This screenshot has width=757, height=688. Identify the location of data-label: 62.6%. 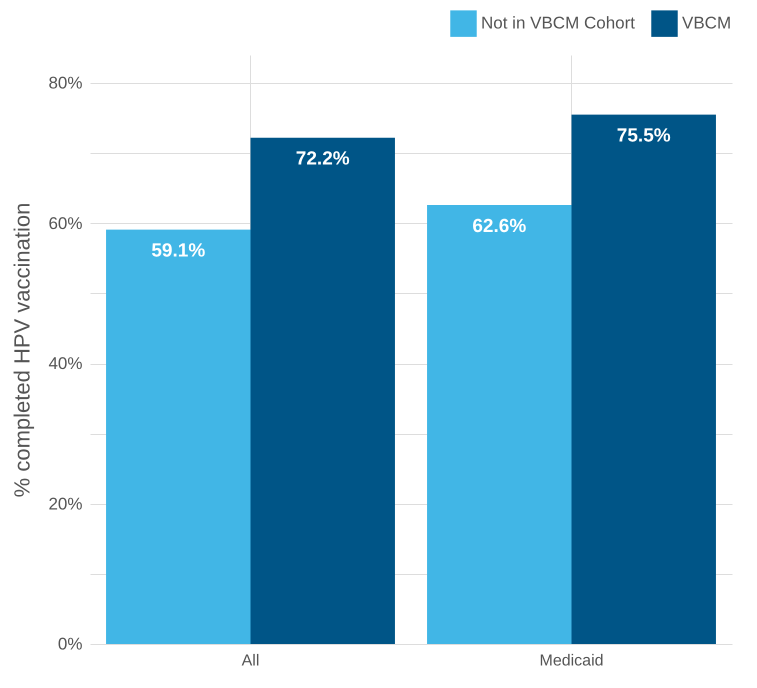
(499, 227).